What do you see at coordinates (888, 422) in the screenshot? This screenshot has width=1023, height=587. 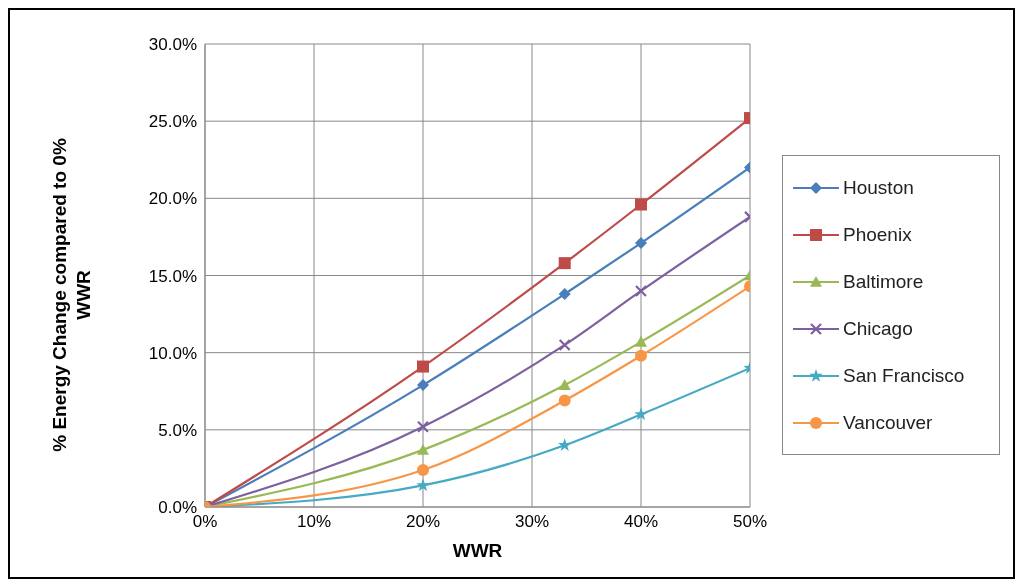 I see `legend-label: Vancouver` at bounding box center [888, 422].